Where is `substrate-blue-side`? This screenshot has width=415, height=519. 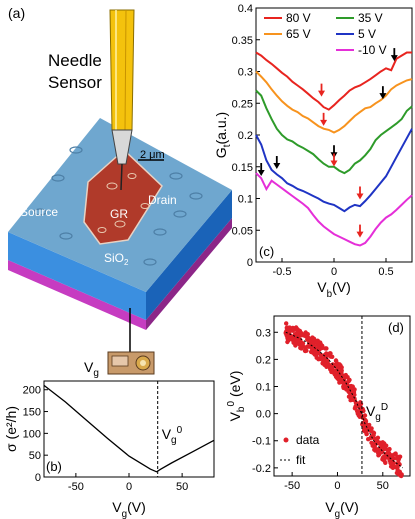 substrate-blue-side is located at coordinates (189, 255).